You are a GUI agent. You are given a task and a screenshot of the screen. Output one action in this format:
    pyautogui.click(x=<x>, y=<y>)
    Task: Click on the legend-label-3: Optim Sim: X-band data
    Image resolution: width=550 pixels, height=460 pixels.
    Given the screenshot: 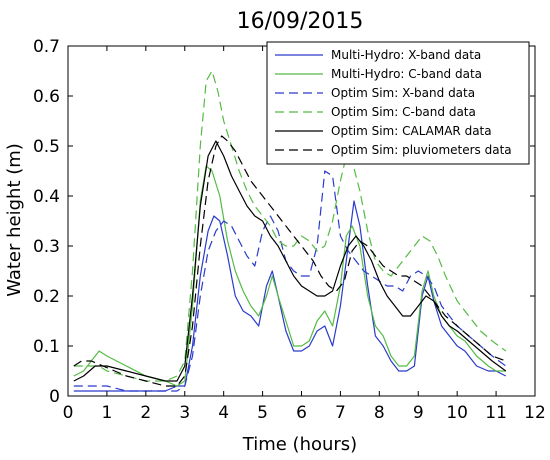 What is the action you would take?
    pyautogui.click(x=403, y=93)
    